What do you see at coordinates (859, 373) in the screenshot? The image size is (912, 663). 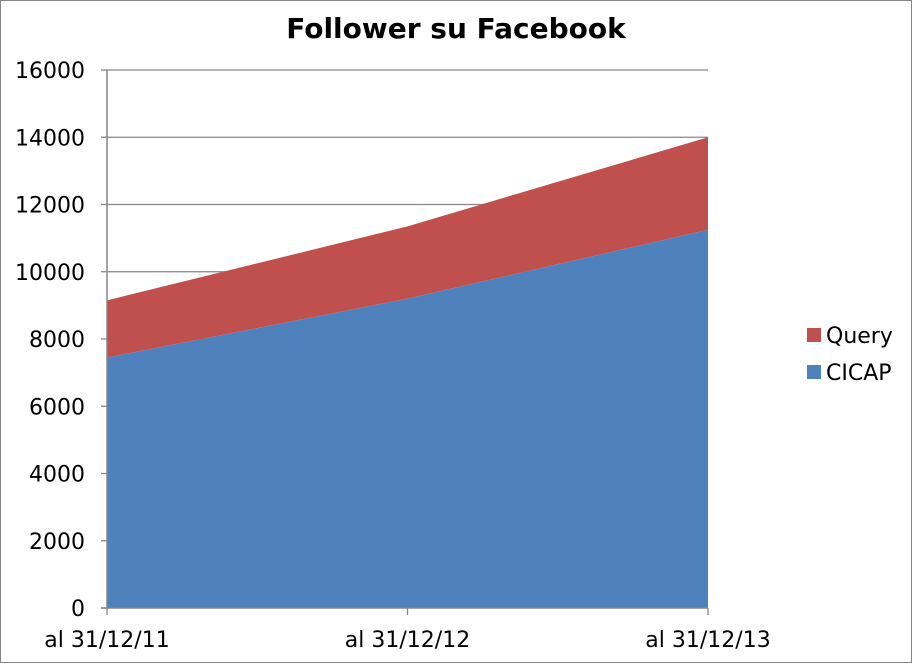 I see `legend-label-cicap: CICAP` at bounding box center [859, 373].